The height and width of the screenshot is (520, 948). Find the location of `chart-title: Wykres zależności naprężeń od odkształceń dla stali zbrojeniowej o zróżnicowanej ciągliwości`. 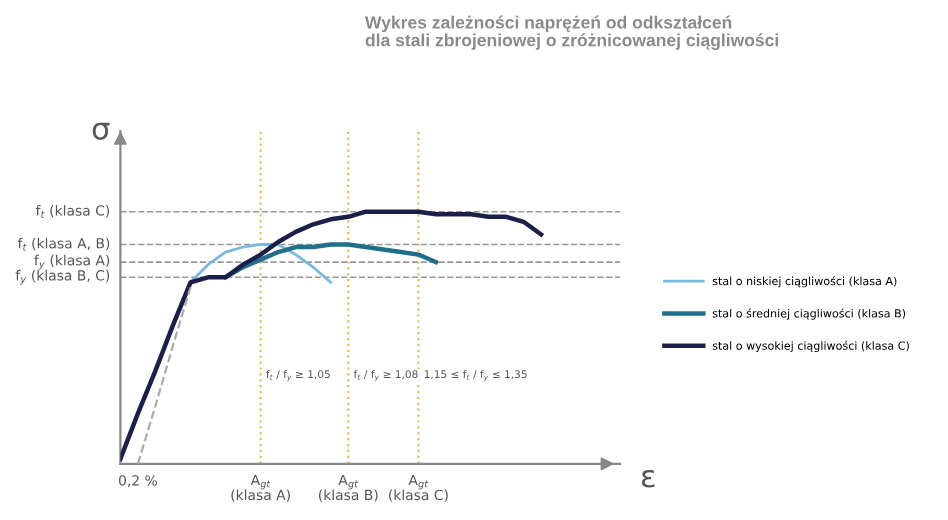

chart-title: Wykres zależności naprężeń od odkształceń dla stali zbrojeniowej o zróżnicowanej ciągliwości is located at coordinates (571, 32).